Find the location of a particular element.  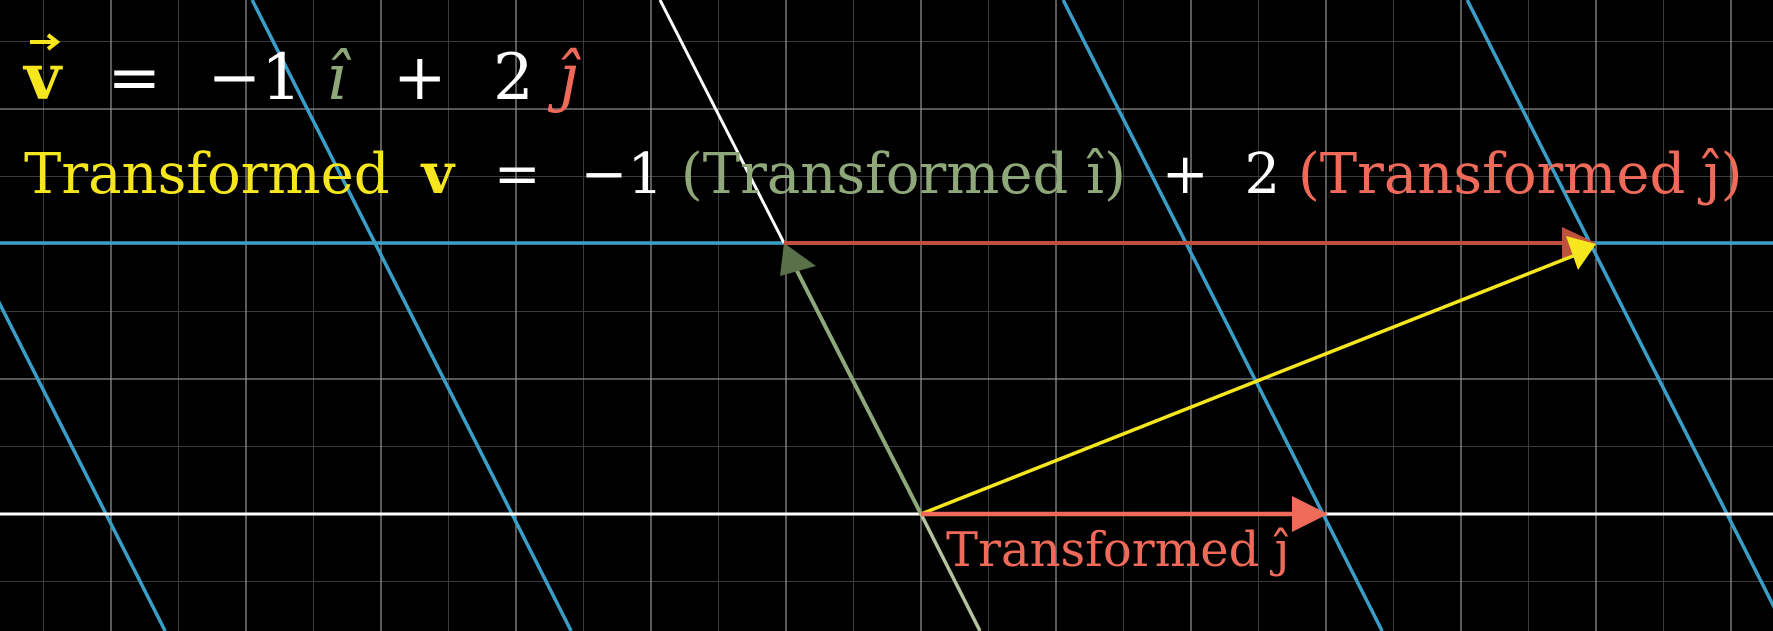

transformed-j-term: (Transformed ĵ) is located at coordinates (1520, 174).